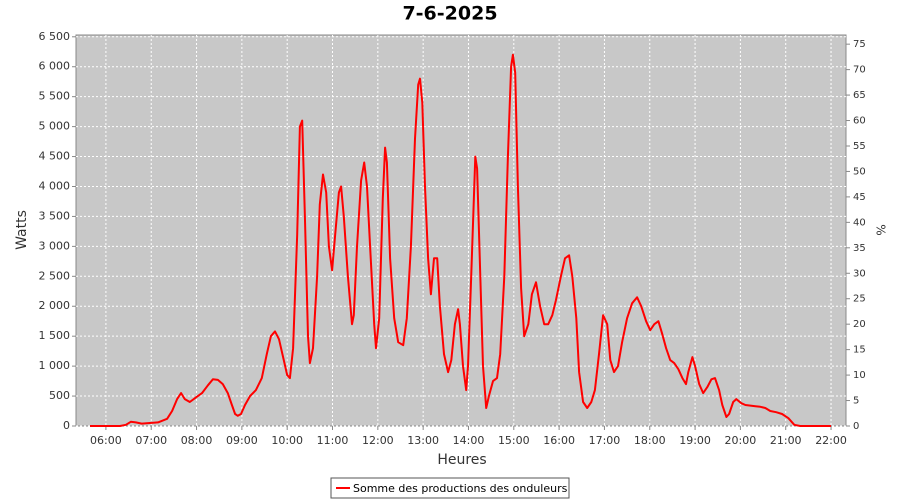  I want to click on legend-box, so click(450, 488).